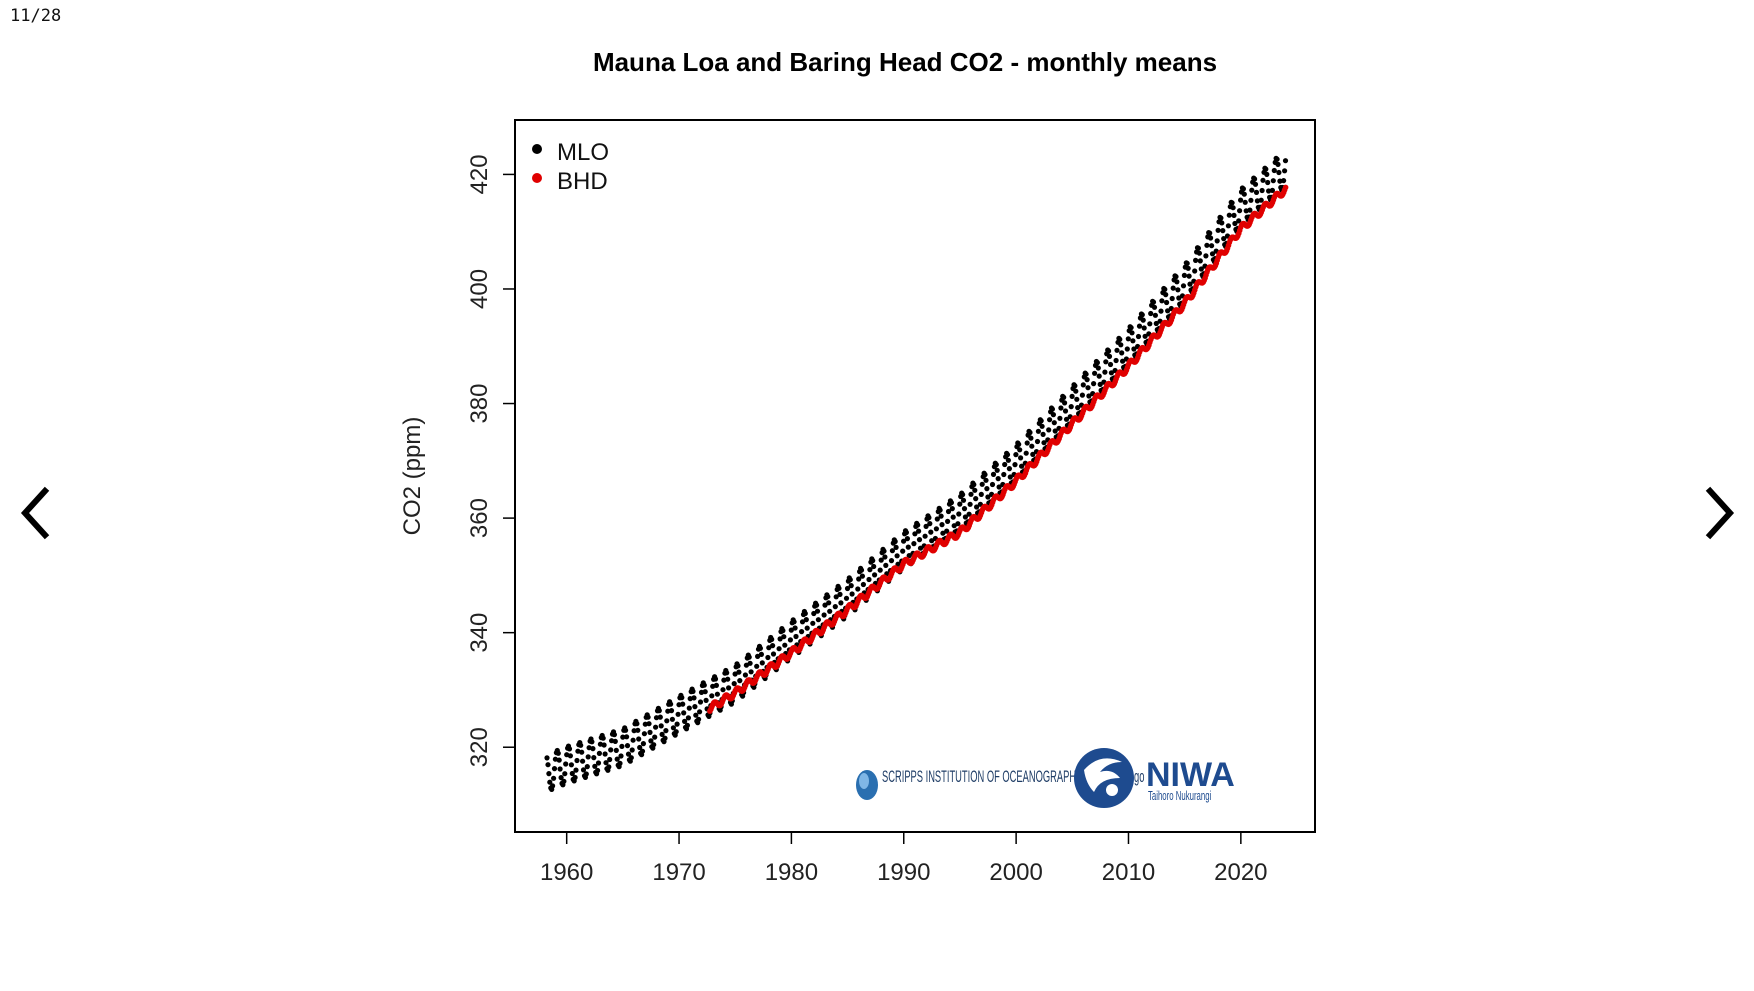  I want to click on chevron-left-icon, so click(35, 513).